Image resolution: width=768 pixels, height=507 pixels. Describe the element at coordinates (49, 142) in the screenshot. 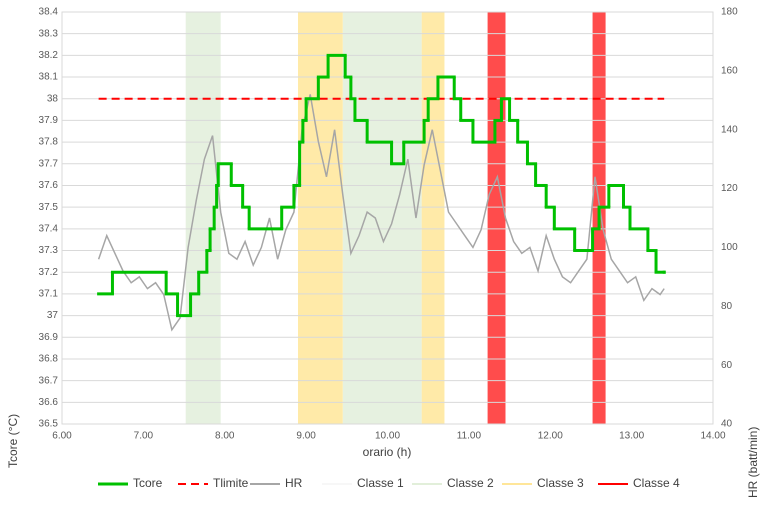

I see `y-tick-label: 37.8` at that location.